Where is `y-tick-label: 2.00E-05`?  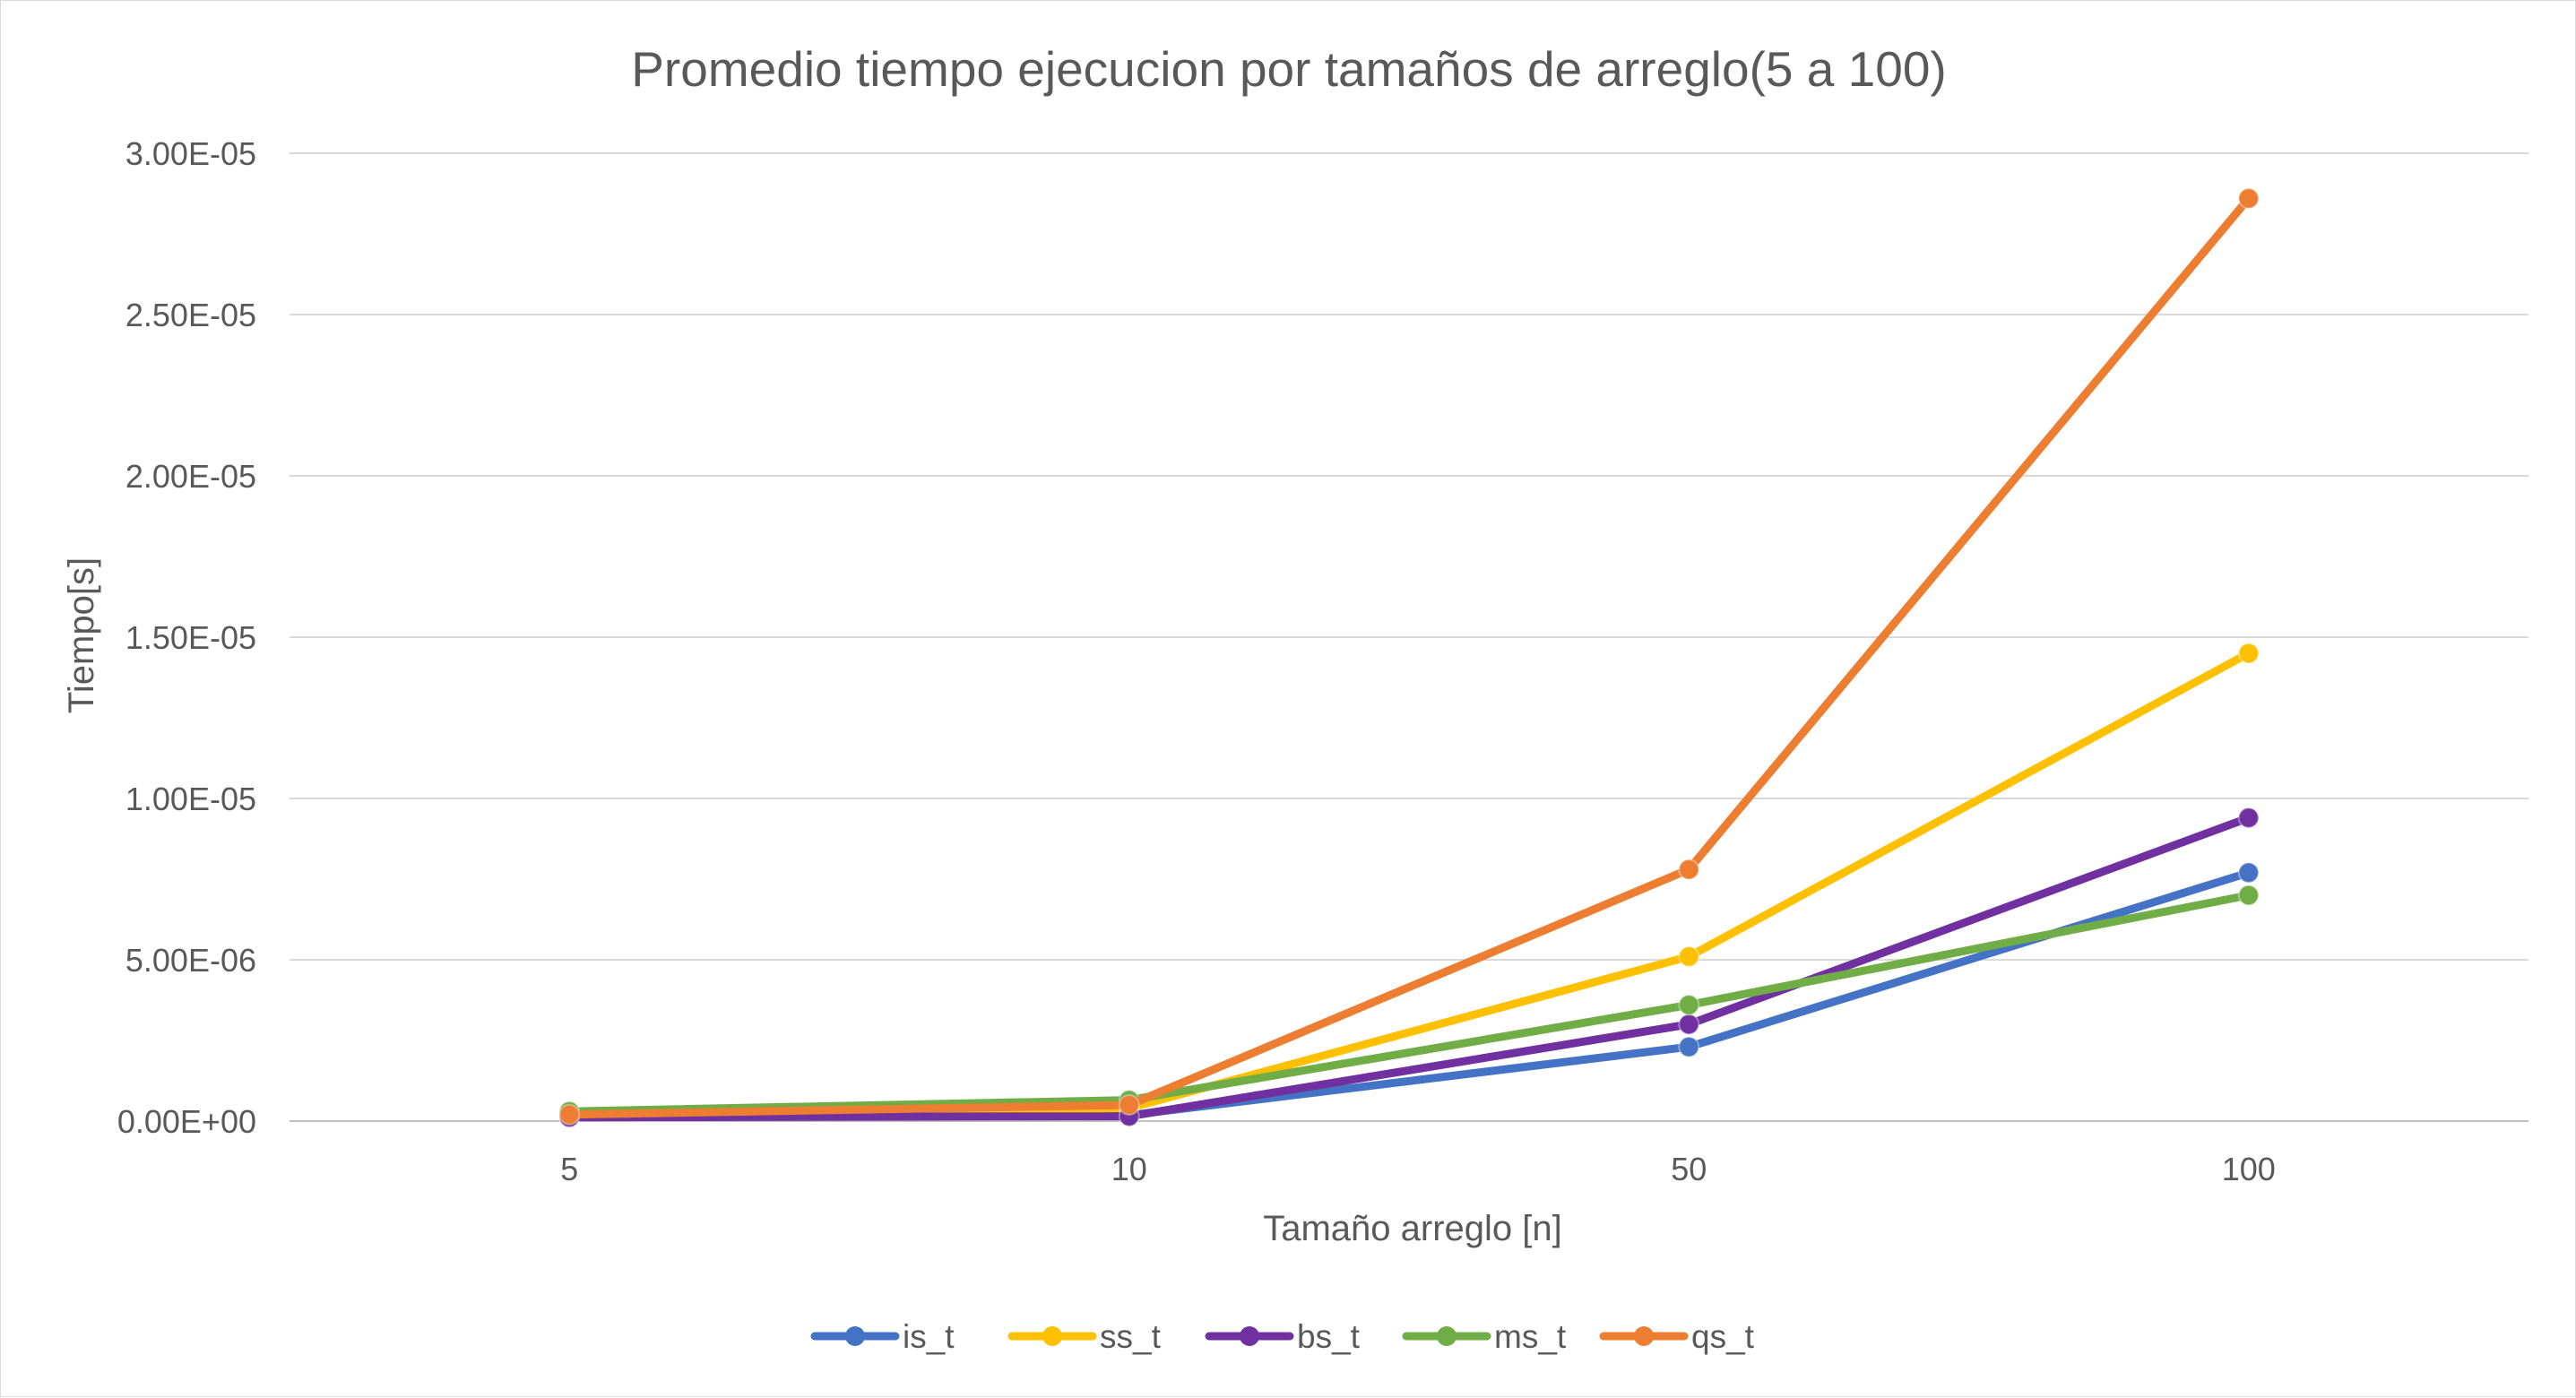 y-tick-label: 2.00E-05 is located at coordinates (190, 476).